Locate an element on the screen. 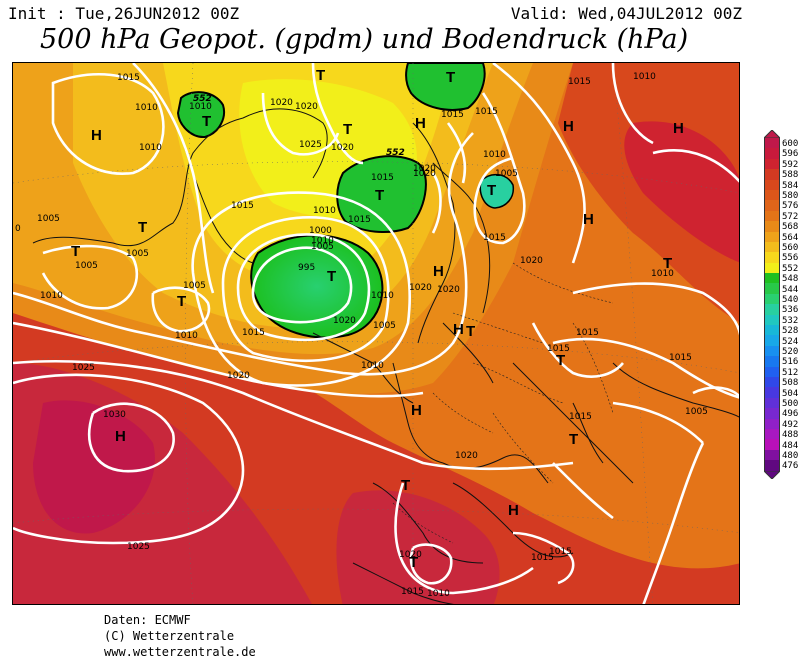 This screenshot has height=671, width=812. legend-level-label: 476 is located at coordinates (790, 466).